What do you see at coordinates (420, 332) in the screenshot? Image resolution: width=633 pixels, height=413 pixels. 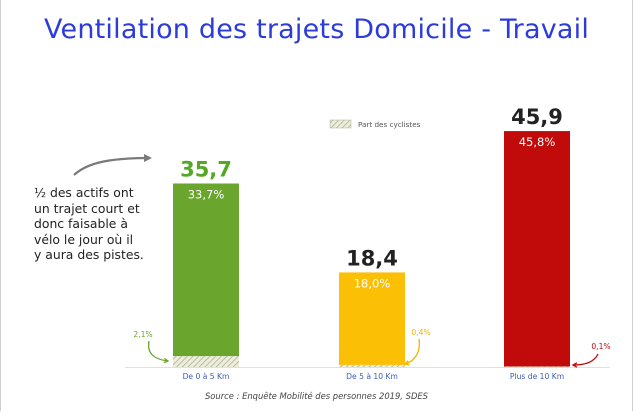 I see `cyclist-share-label: 0,4%` at bounding box center [420, 332].